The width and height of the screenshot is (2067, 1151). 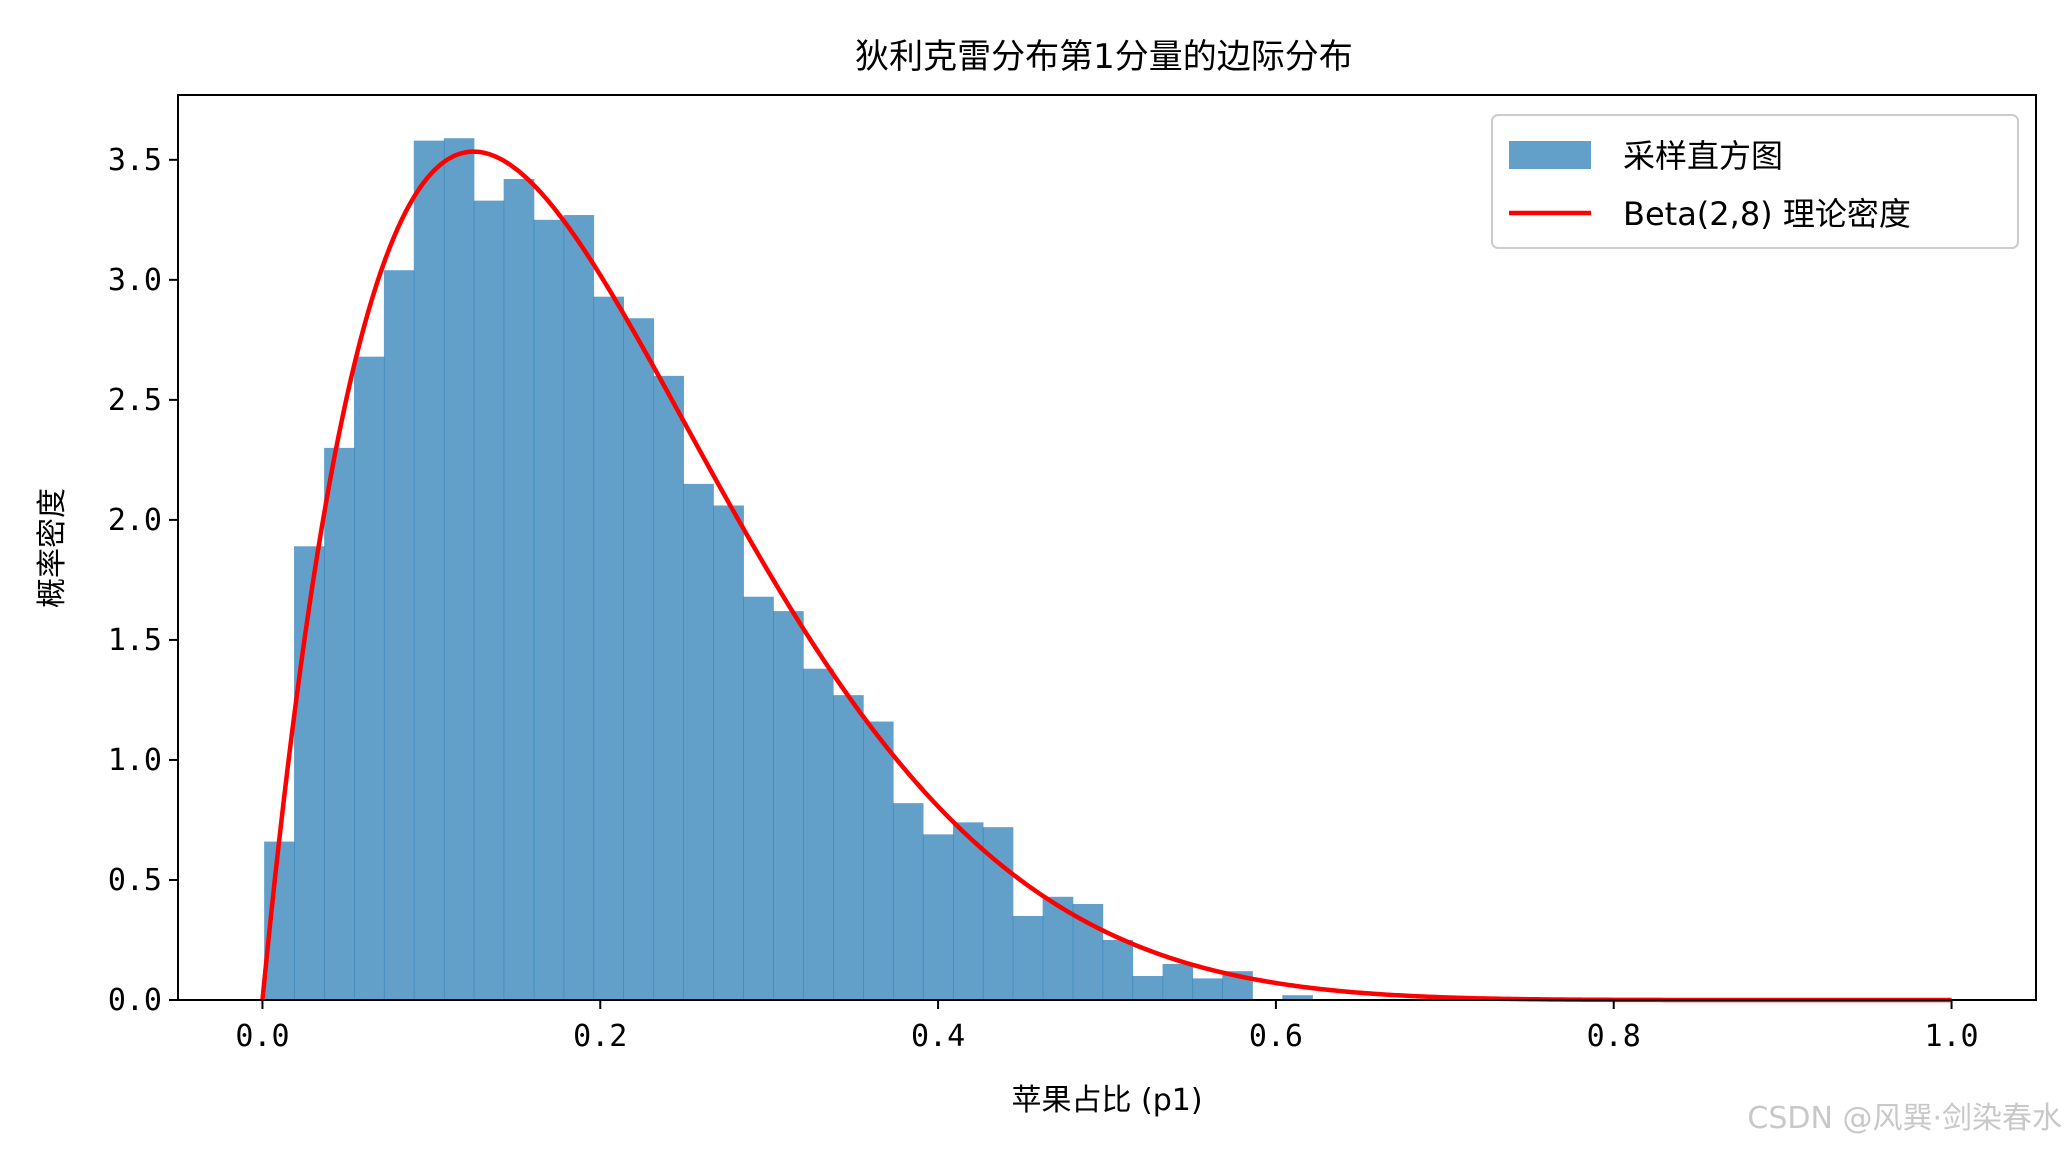 What do you see at coordinates (1951, 1036) in the screenshot?
I see `x-tick-label: 1.0` at bounding box center [1951, 1036].